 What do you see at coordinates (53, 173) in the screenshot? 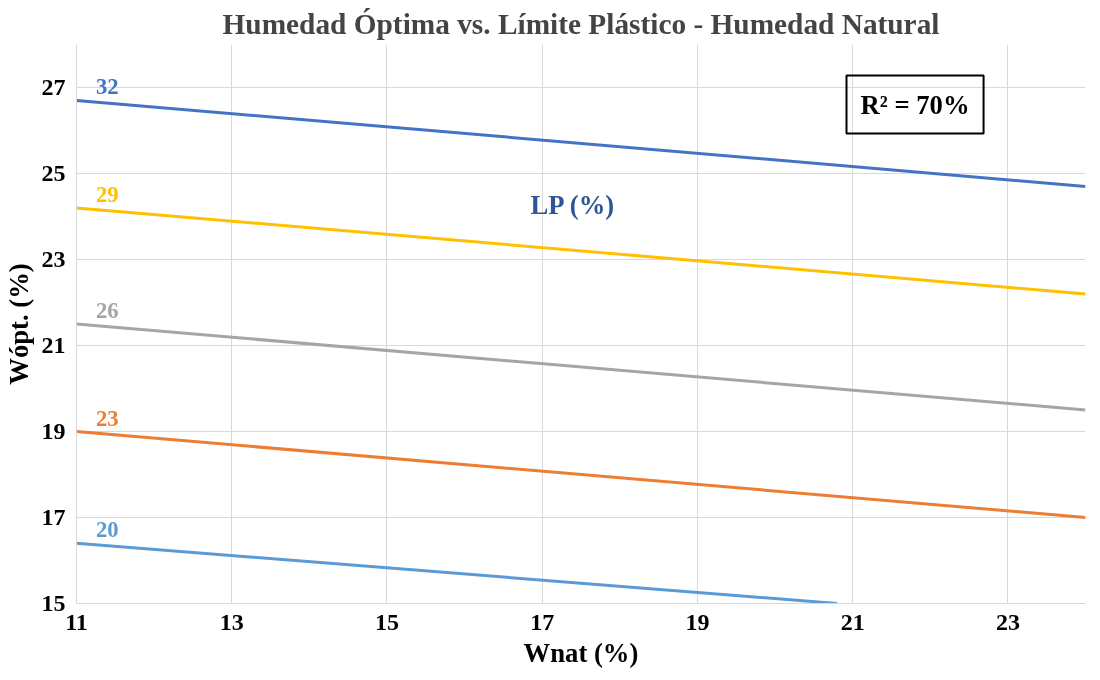
I see `y-tick-label: 25` at bounding box center [53, 173].